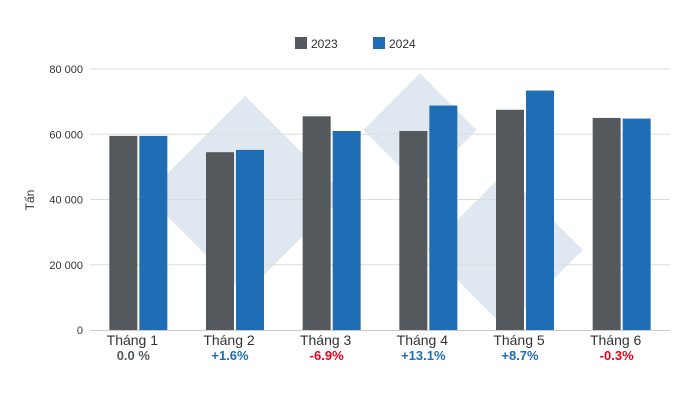 The height and width of the screenshot is (405, 700). I want to click on change-label: +13.1%, so click(423, 355).